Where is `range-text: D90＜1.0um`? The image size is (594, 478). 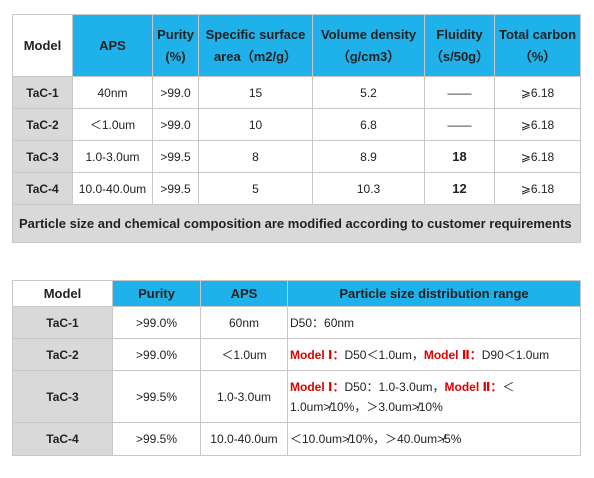
range-text: D90＜1.0um is located at coordinates (515, 354).